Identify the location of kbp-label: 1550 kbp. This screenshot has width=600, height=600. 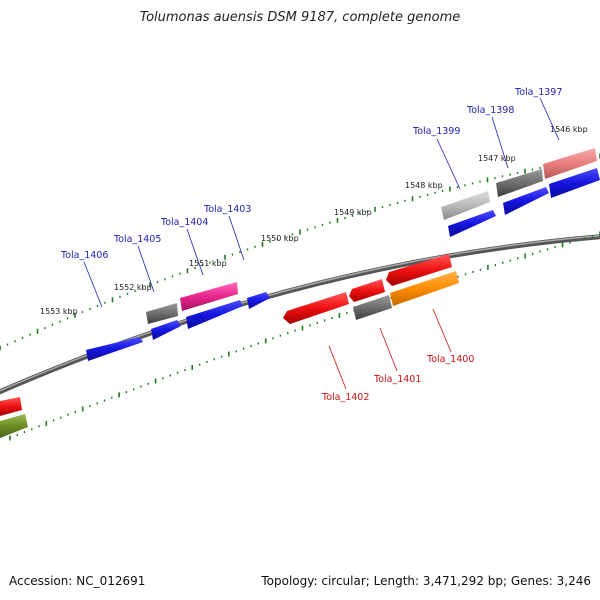
(280, 238).